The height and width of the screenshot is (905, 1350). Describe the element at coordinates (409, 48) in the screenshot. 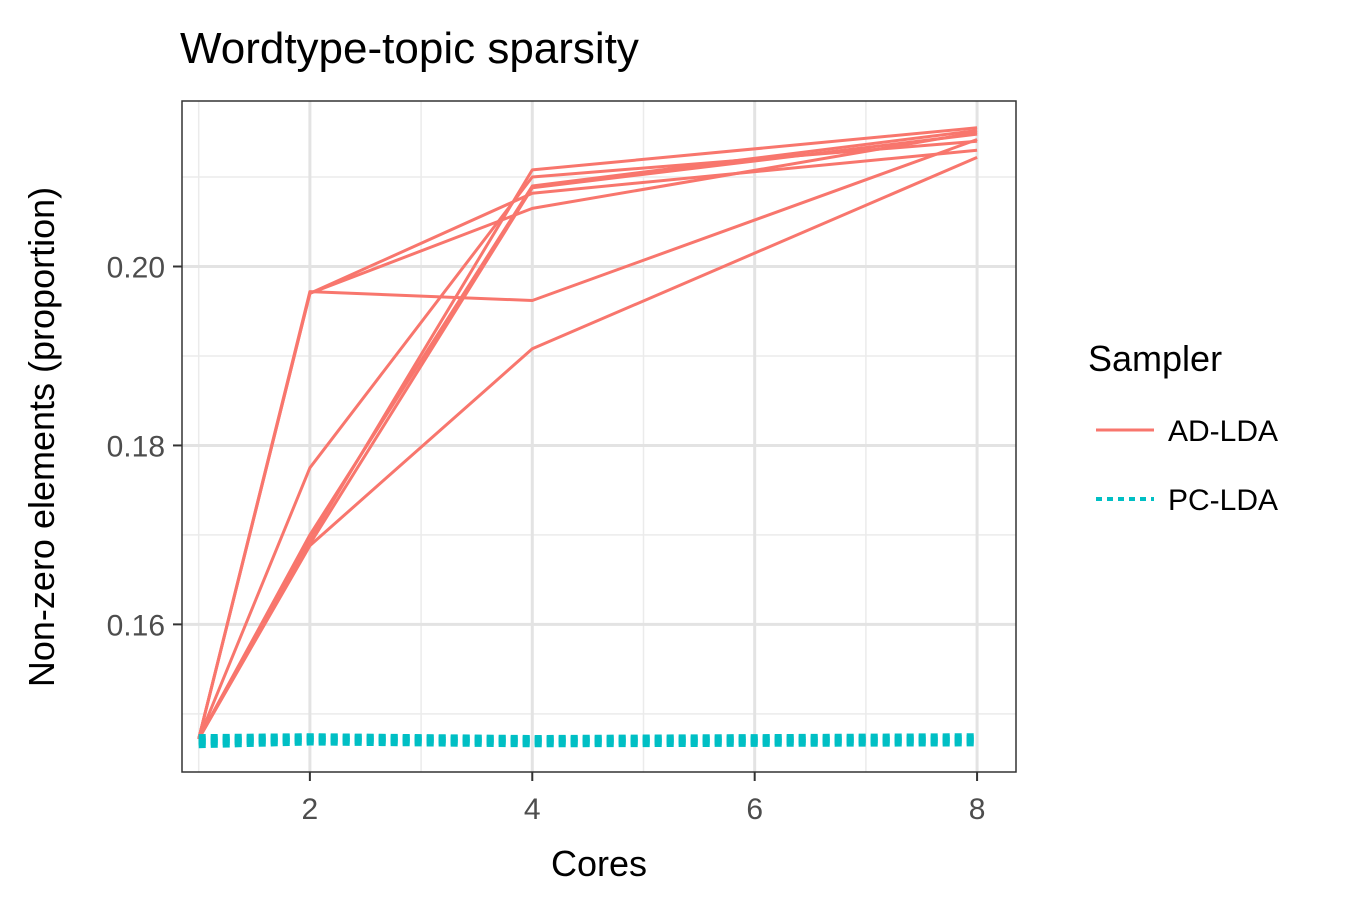

I see `chart-title: Wordtype-topic sparsity` at that location.